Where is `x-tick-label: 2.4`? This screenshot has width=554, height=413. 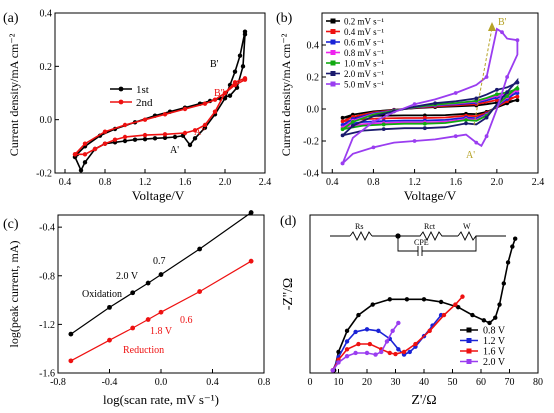 x-tick-label: 2.4 is located at coordinates (265, 182).